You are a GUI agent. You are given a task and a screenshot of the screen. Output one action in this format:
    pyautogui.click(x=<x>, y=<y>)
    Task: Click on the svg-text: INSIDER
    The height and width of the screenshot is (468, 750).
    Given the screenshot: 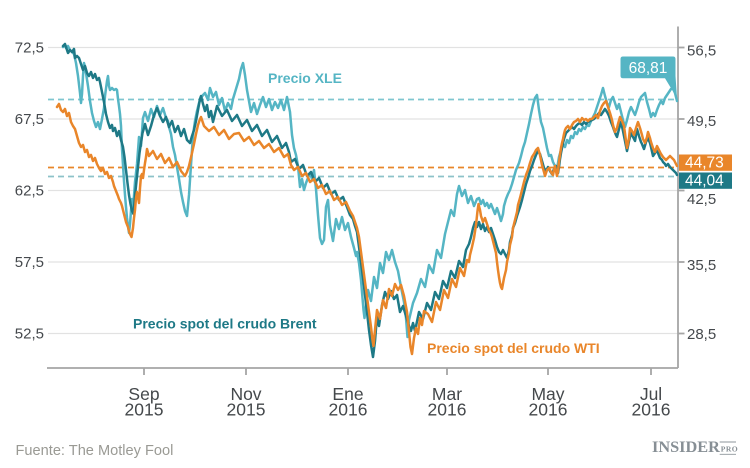 What is the action you would take?
    pyautogui.click(x=686, y=446)
    